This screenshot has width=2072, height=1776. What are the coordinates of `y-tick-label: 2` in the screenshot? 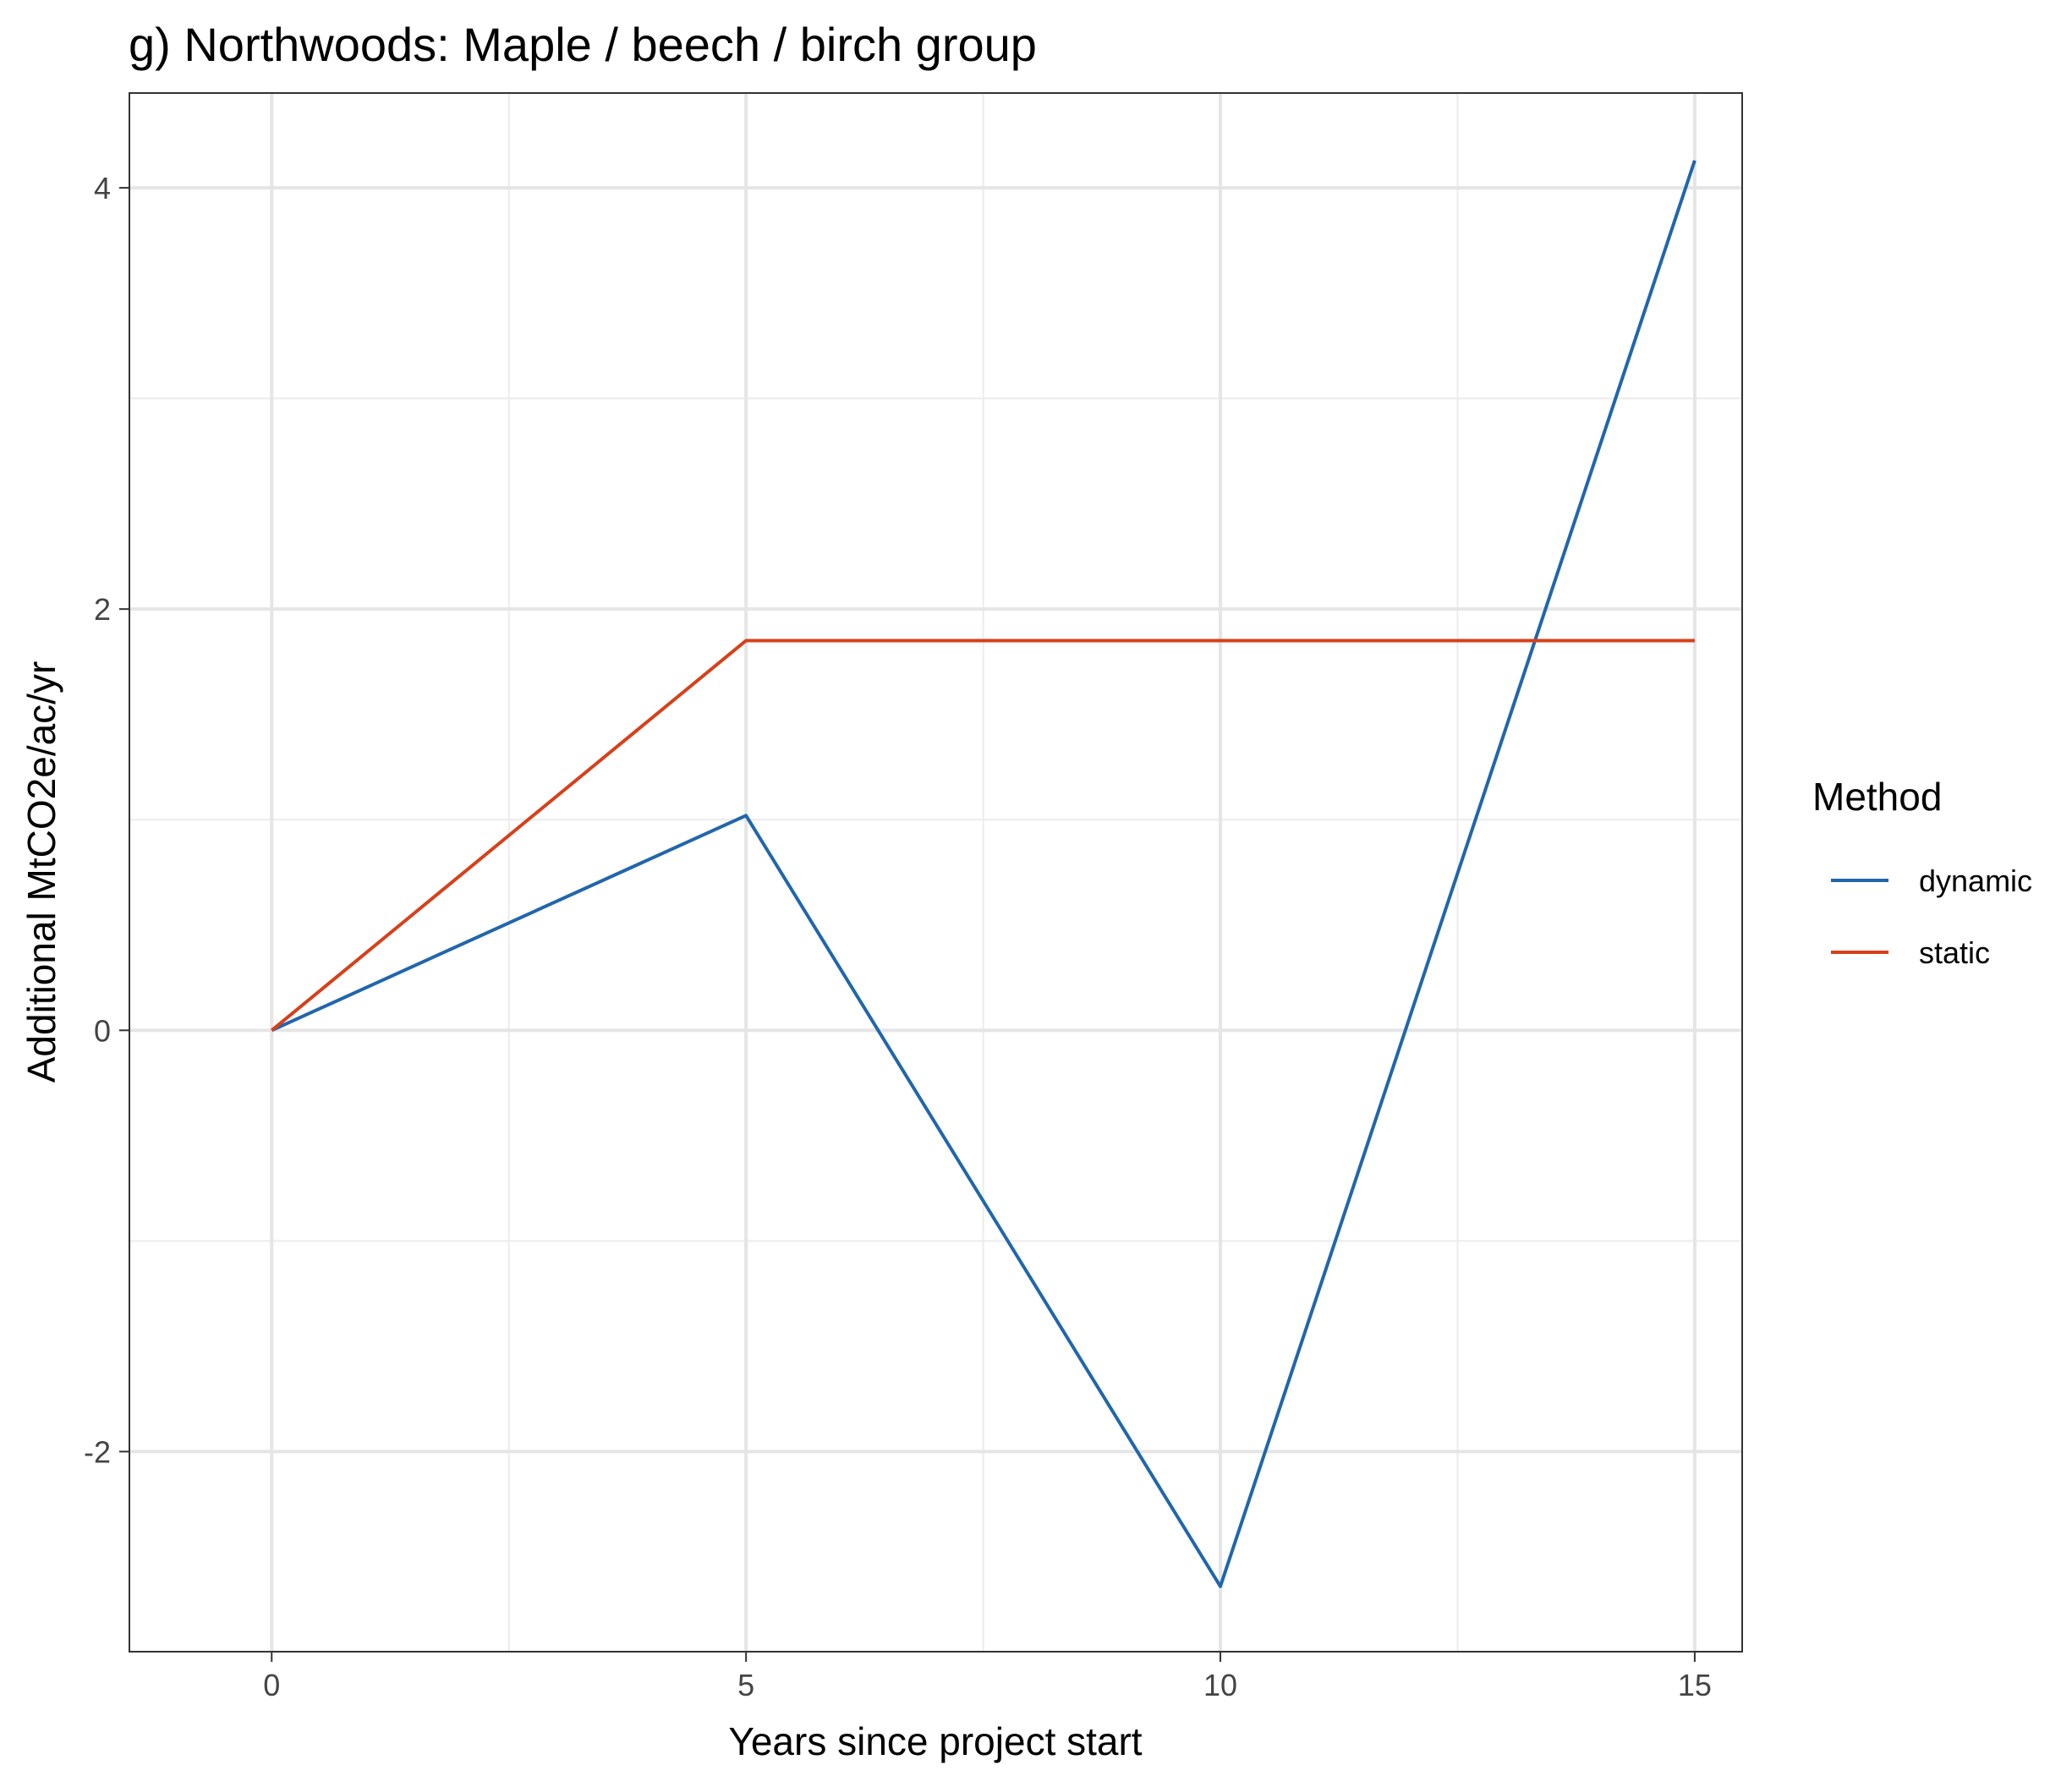 It's located at (102, 610).